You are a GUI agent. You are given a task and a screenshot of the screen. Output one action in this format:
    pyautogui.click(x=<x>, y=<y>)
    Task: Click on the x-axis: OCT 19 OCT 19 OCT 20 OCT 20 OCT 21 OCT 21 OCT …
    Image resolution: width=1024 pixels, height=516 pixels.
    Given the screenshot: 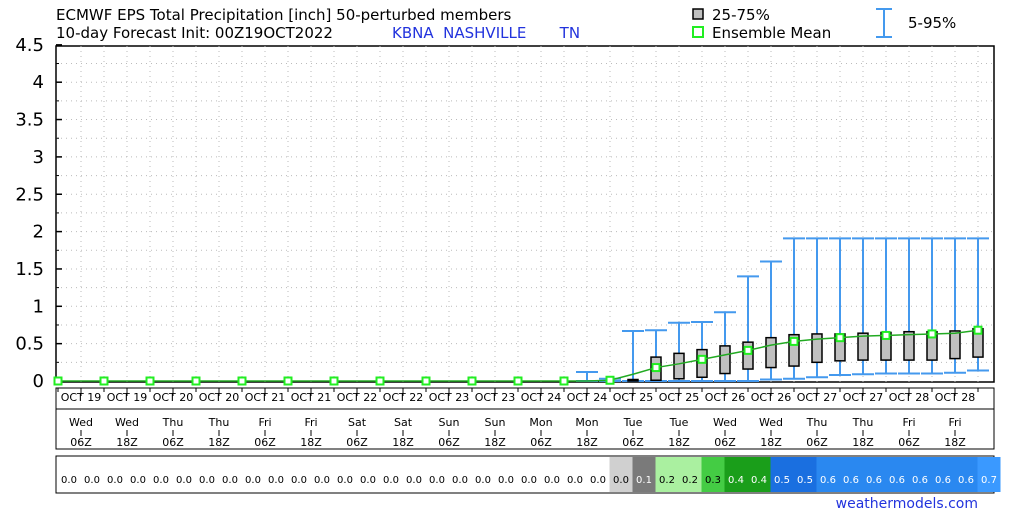 What is the action you would take?
    pyautogui.click(x=525, y=418)
    